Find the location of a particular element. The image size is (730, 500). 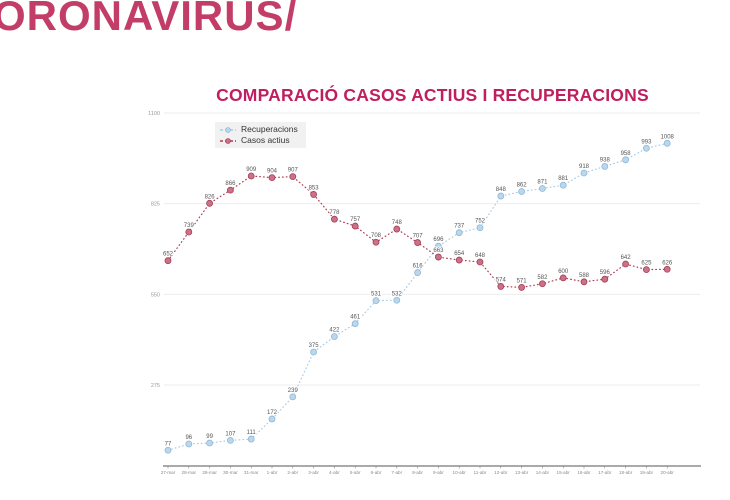

point-label: 77 is located at coordinates (168, 444).